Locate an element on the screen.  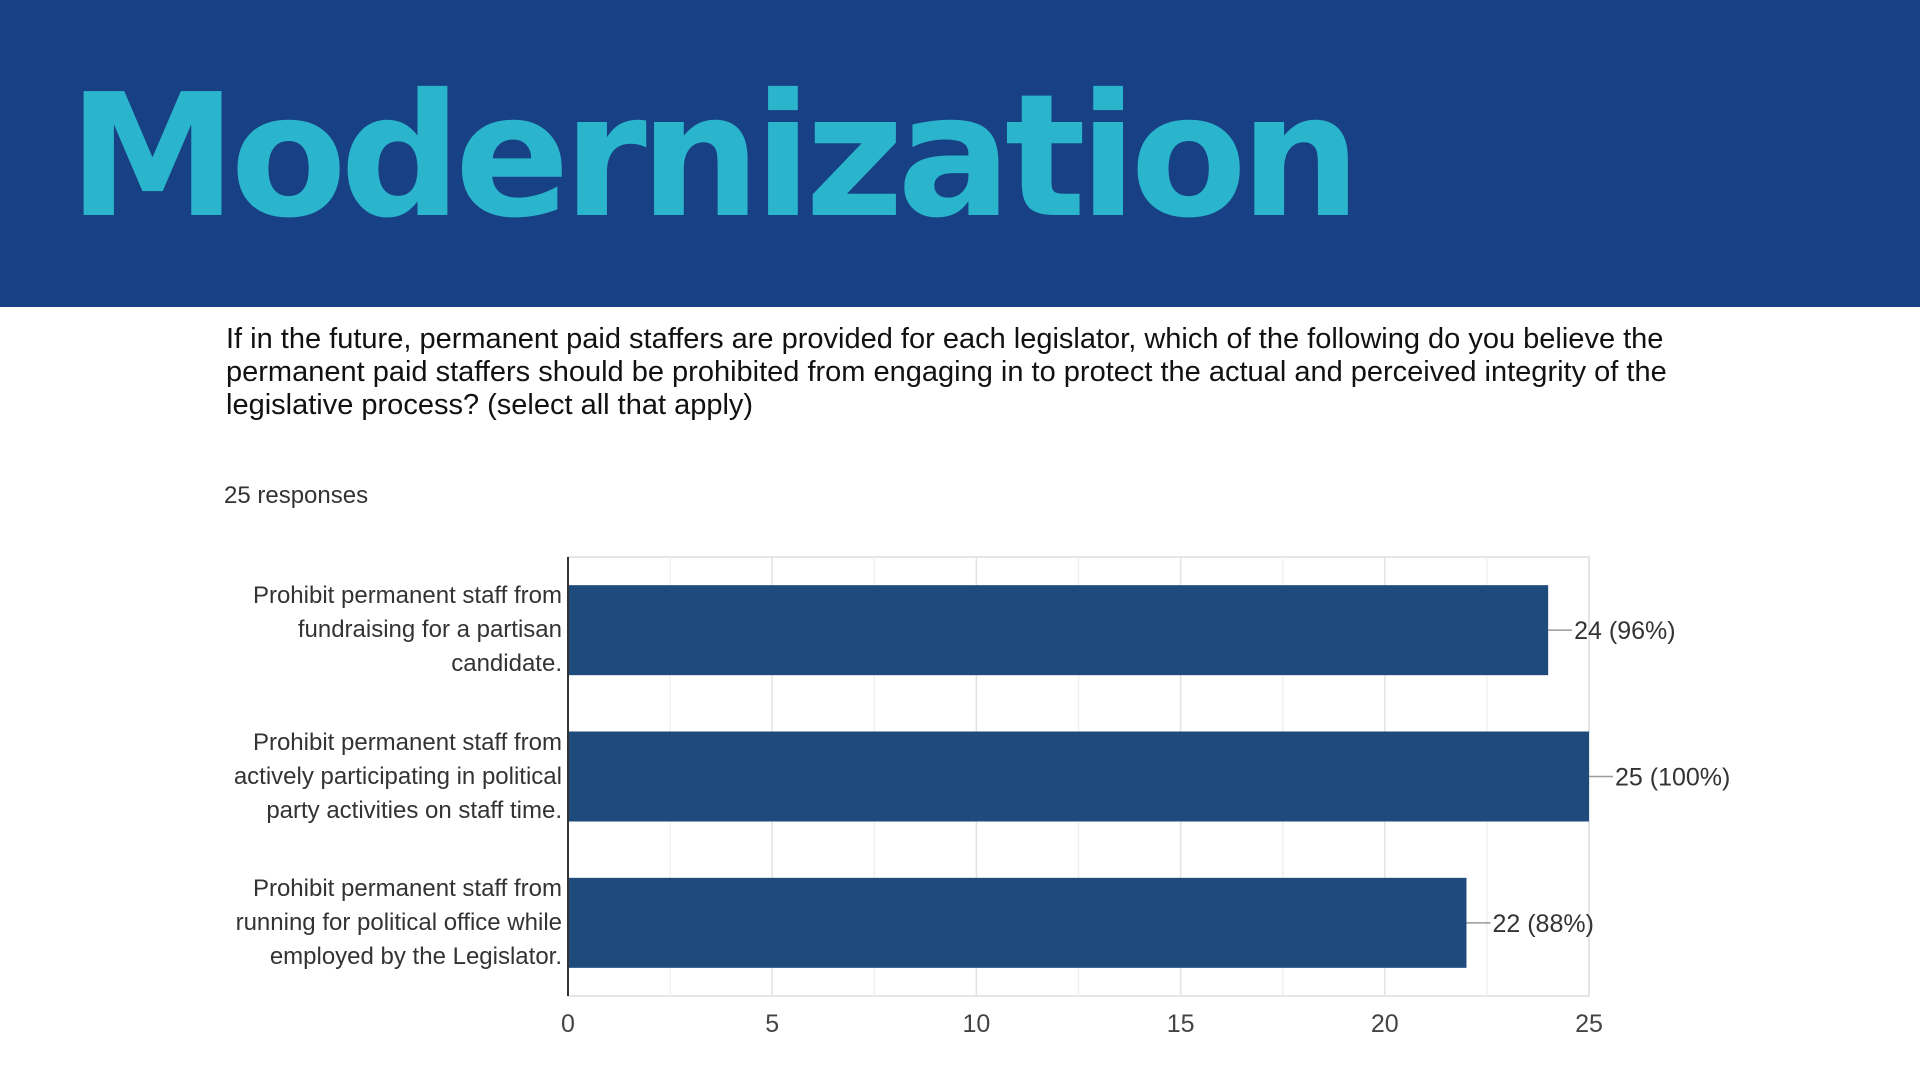
x-tick-label: 10 is located at coordinates (976, 1024).